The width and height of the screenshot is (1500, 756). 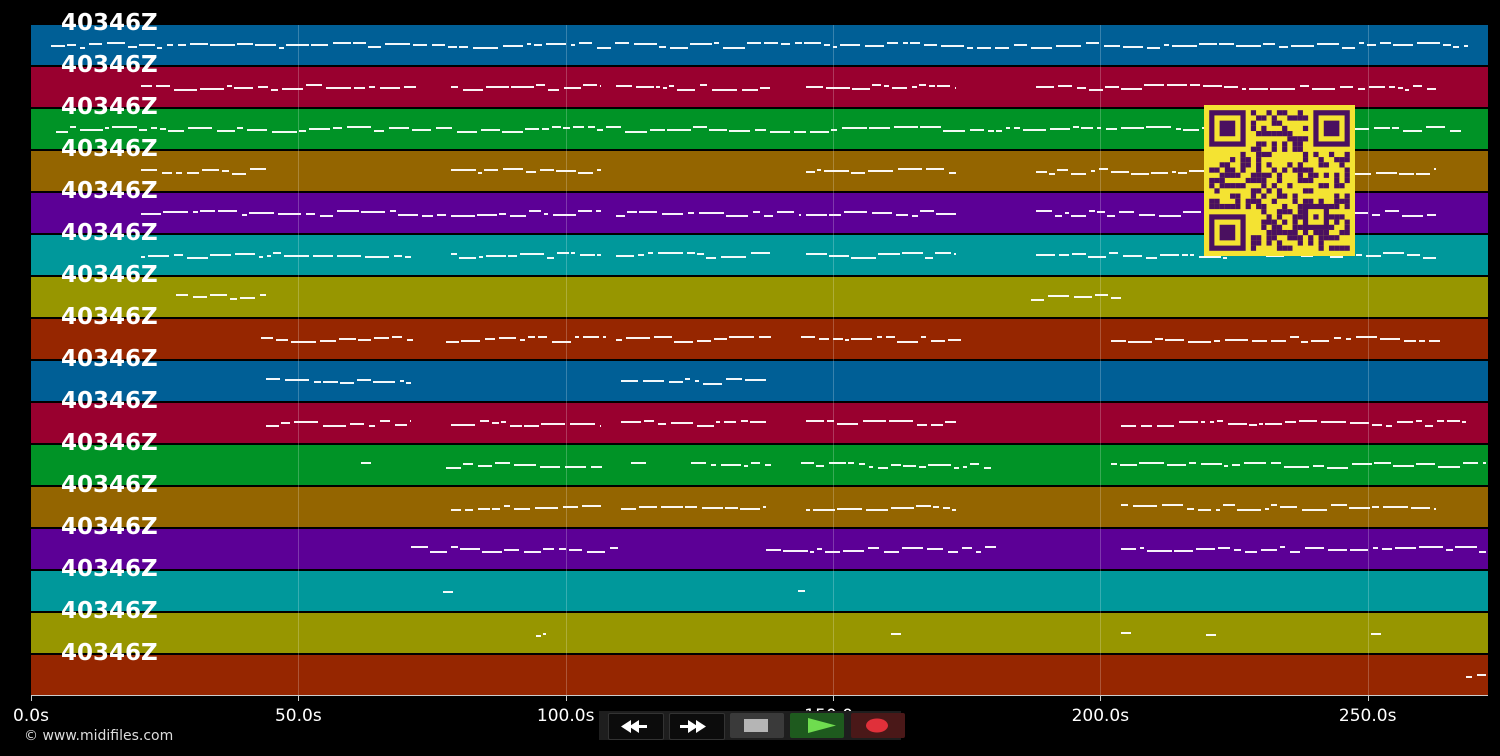 I want to click on stop-button, so click(x=757, y=725).